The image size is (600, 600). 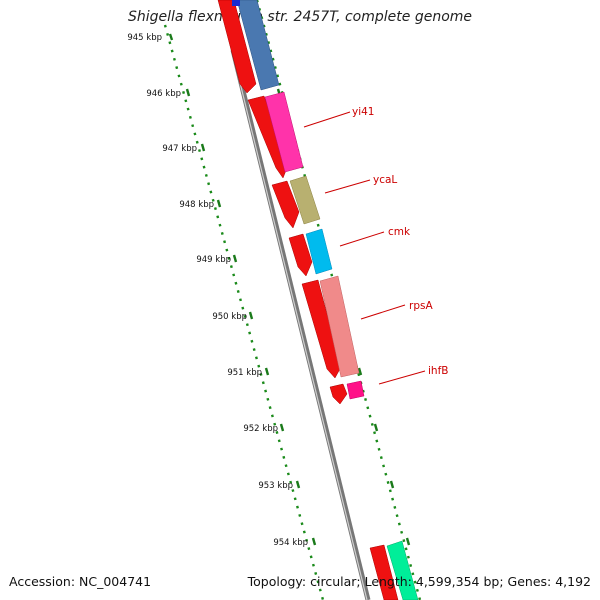 What do you see at coordinates (258, 45) in the screenshot?
I see `blue-gene-block` at bounding box center [258, 45].